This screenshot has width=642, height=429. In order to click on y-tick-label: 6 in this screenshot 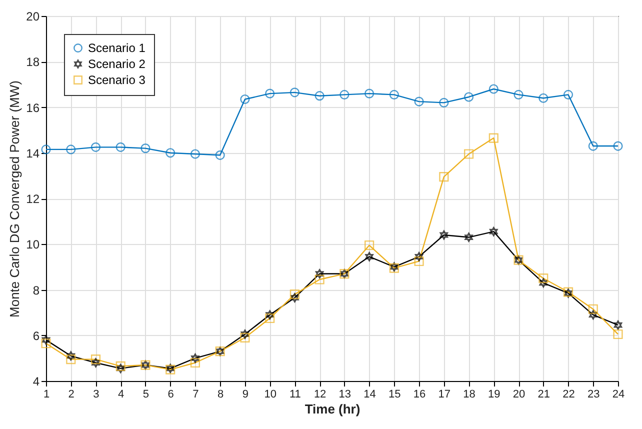, I will do `click(36, 335)`.